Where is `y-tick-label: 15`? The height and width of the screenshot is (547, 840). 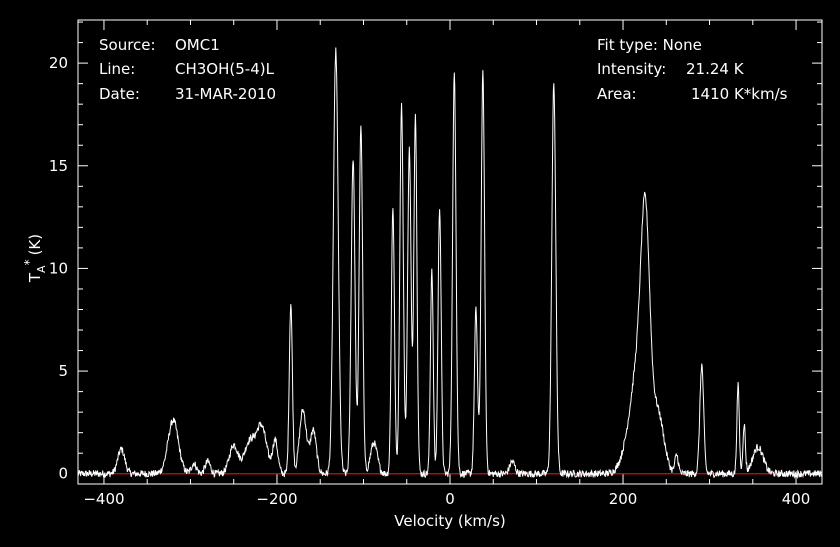
y-tick-label: 15 is located at coordinates (58, 166).